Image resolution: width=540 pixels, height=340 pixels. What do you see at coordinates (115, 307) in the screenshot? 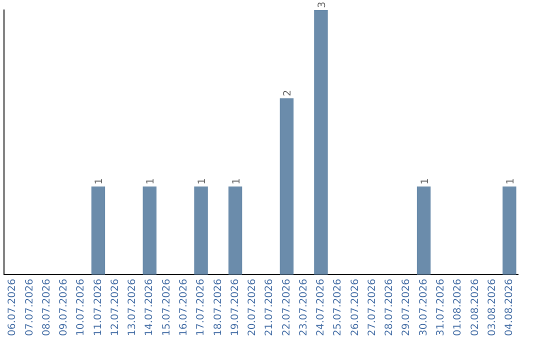
I see `x-tick-label: 12.07.2026` at bounding box center [115, 307].